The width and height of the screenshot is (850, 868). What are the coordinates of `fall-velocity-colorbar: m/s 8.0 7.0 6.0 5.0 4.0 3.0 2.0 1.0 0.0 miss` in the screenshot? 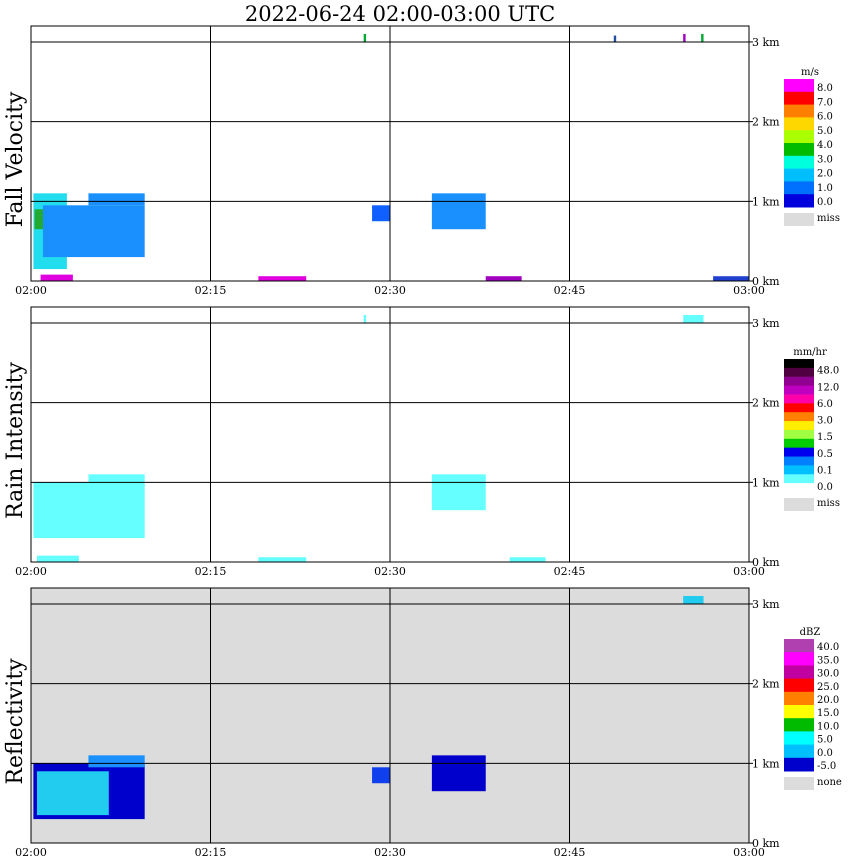 It's located at (812, 146).